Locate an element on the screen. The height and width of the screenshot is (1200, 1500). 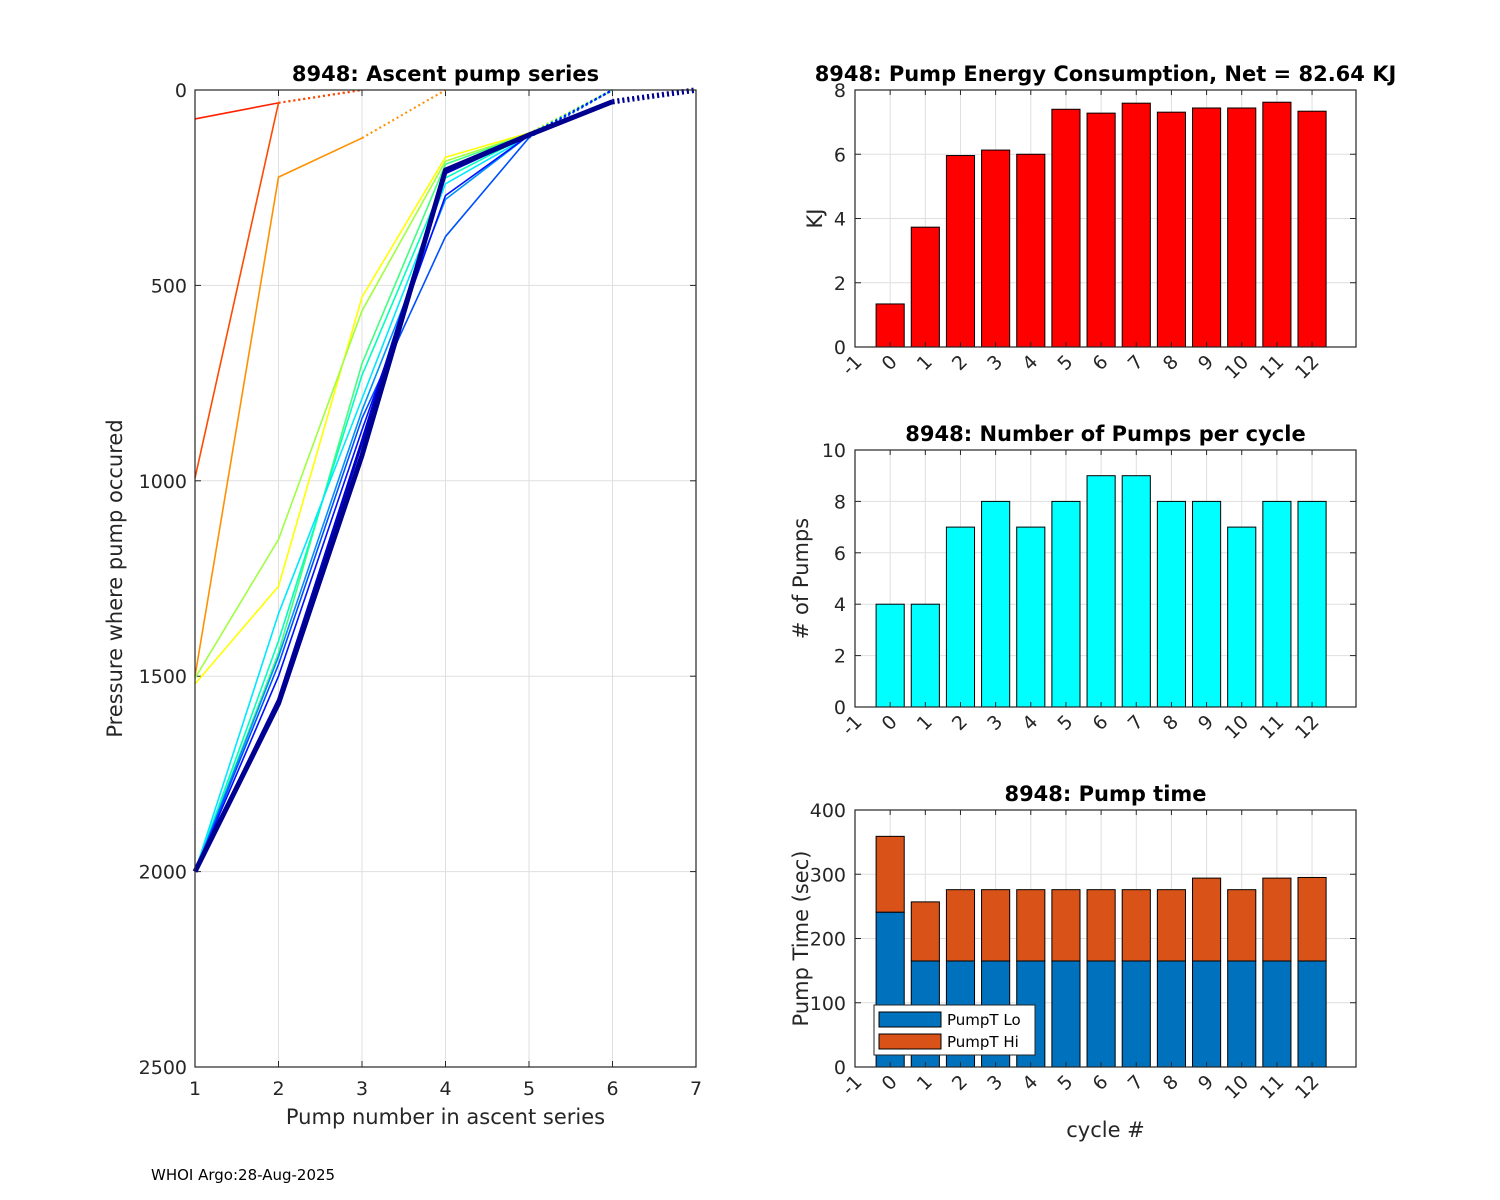
ascent-ytick-label: 500 is located at coordinates (169, 286).